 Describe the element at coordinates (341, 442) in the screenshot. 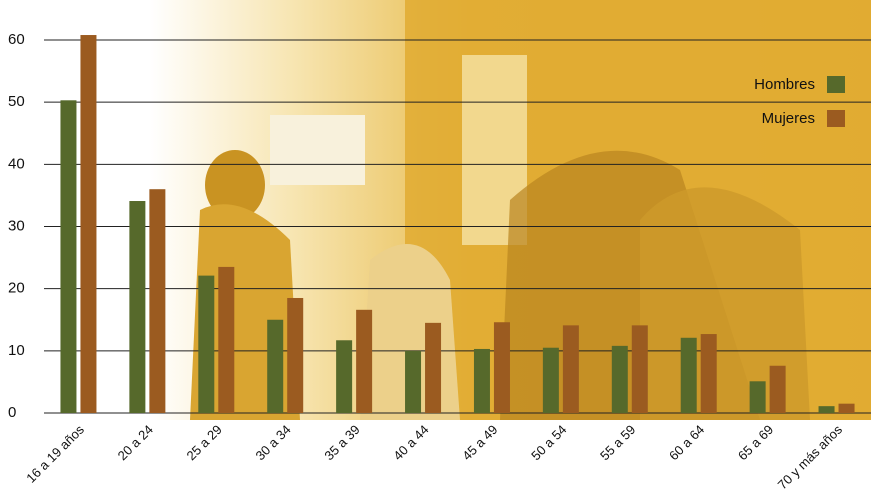

I see `x-tick-label: 35 a 39` at that location.